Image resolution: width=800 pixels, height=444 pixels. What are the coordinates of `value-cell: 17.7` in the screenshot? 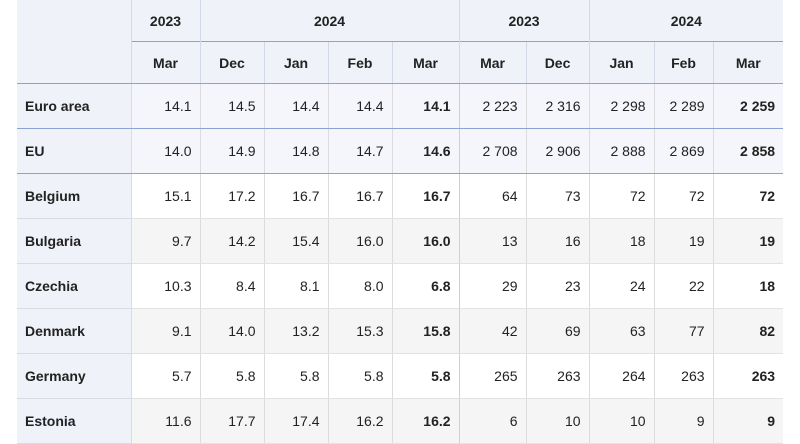 It's located at (231, 421).